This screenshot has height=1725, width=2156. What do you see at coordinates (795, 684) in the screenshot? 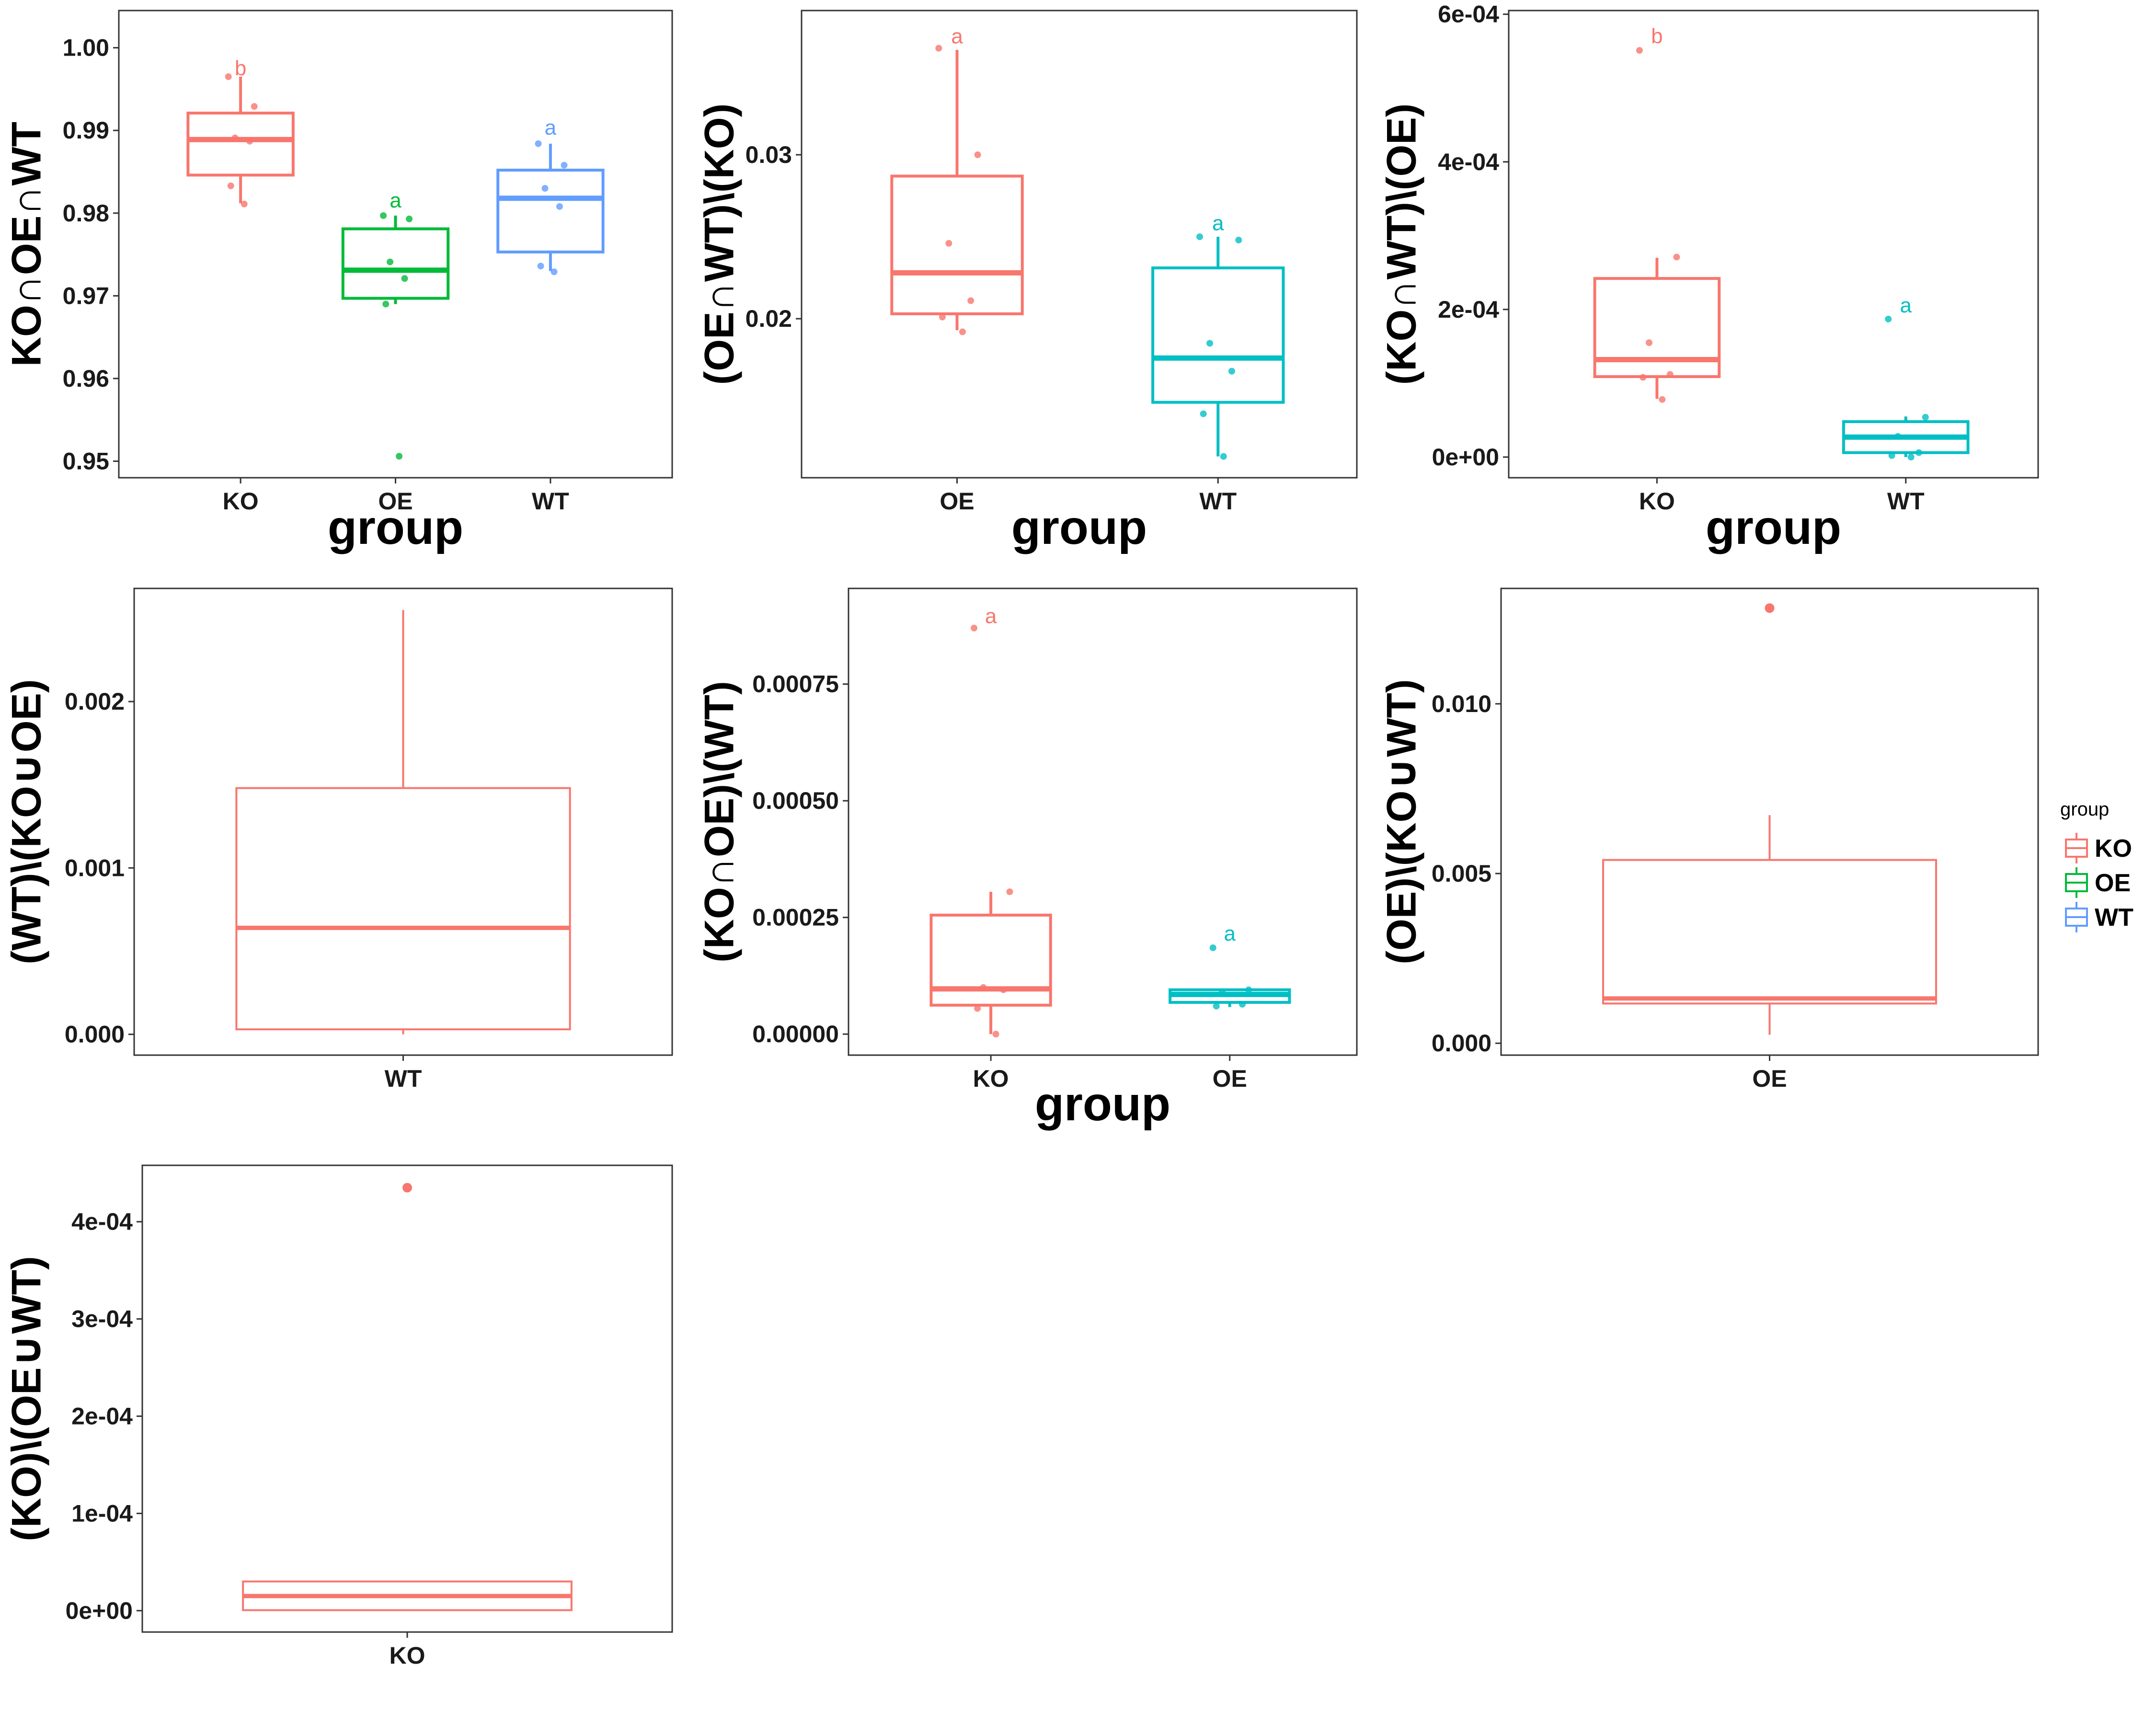
I see `y-tick-label: 0.00075` at bounding box center [795, 684].